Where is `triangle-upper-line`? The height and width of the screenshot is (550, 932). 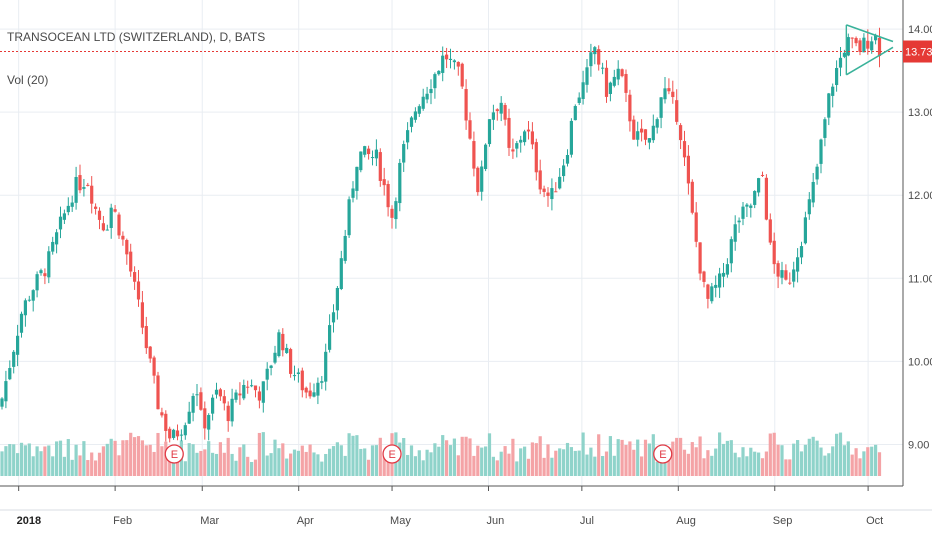 triangle-upper-line is located at coordinates (870, 33).